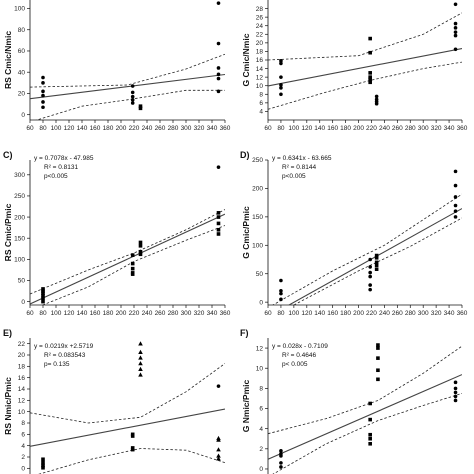 The image size is (474, 474). What do you see at coordinates (8, 406) in the screenshot?
I see `y-axis-label: RS Nmic/Pmic` at bounding box center [8, 406].